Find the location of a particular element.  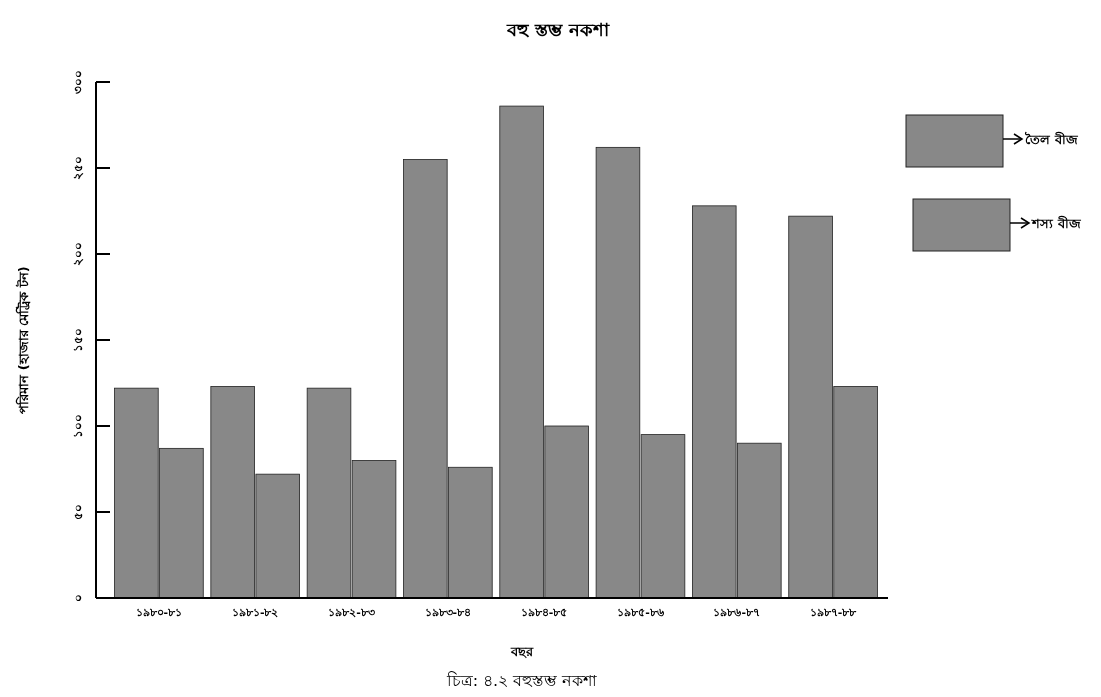

x-tick-label: ১৯৮২-৮৩ is located at coordinates (351, 612).